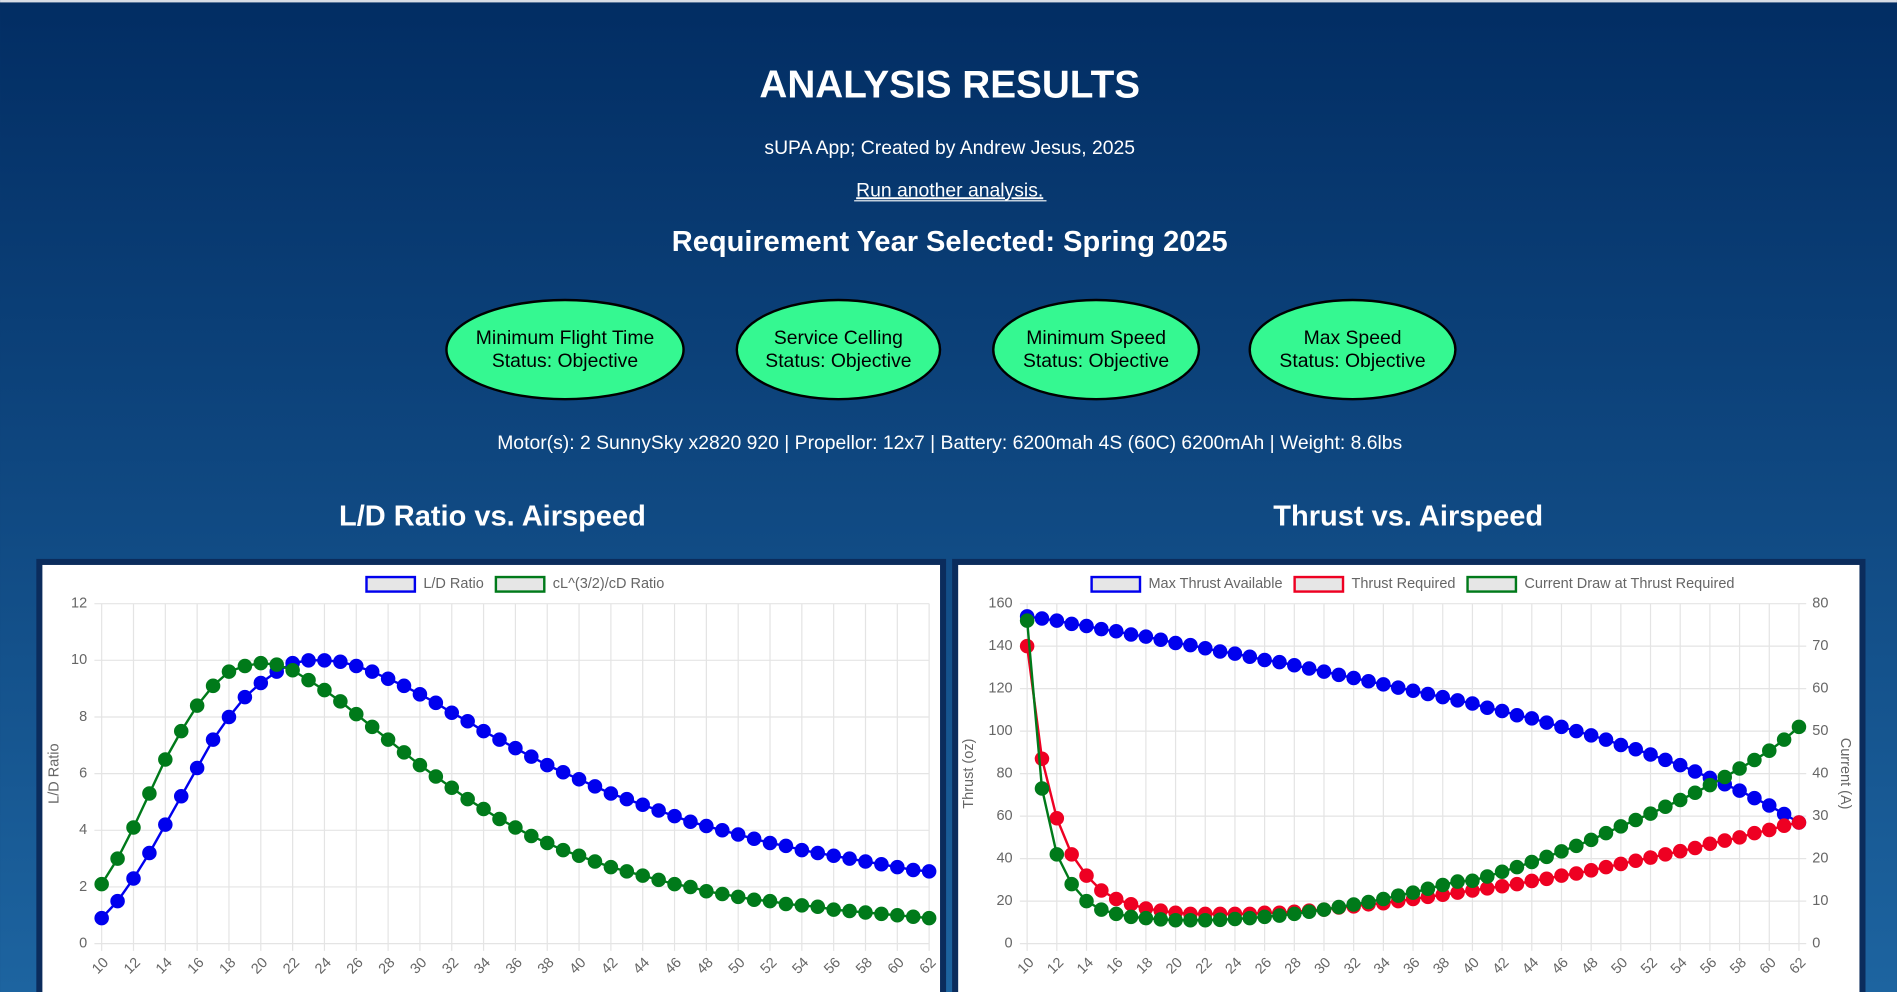 Image resolution: width=1897 pixels, height=992 pixels. What do you see at coordinates (1820, 773) in the screenshot?
I see `y2-tick-label: 40` at bounding box center [1820, 773].